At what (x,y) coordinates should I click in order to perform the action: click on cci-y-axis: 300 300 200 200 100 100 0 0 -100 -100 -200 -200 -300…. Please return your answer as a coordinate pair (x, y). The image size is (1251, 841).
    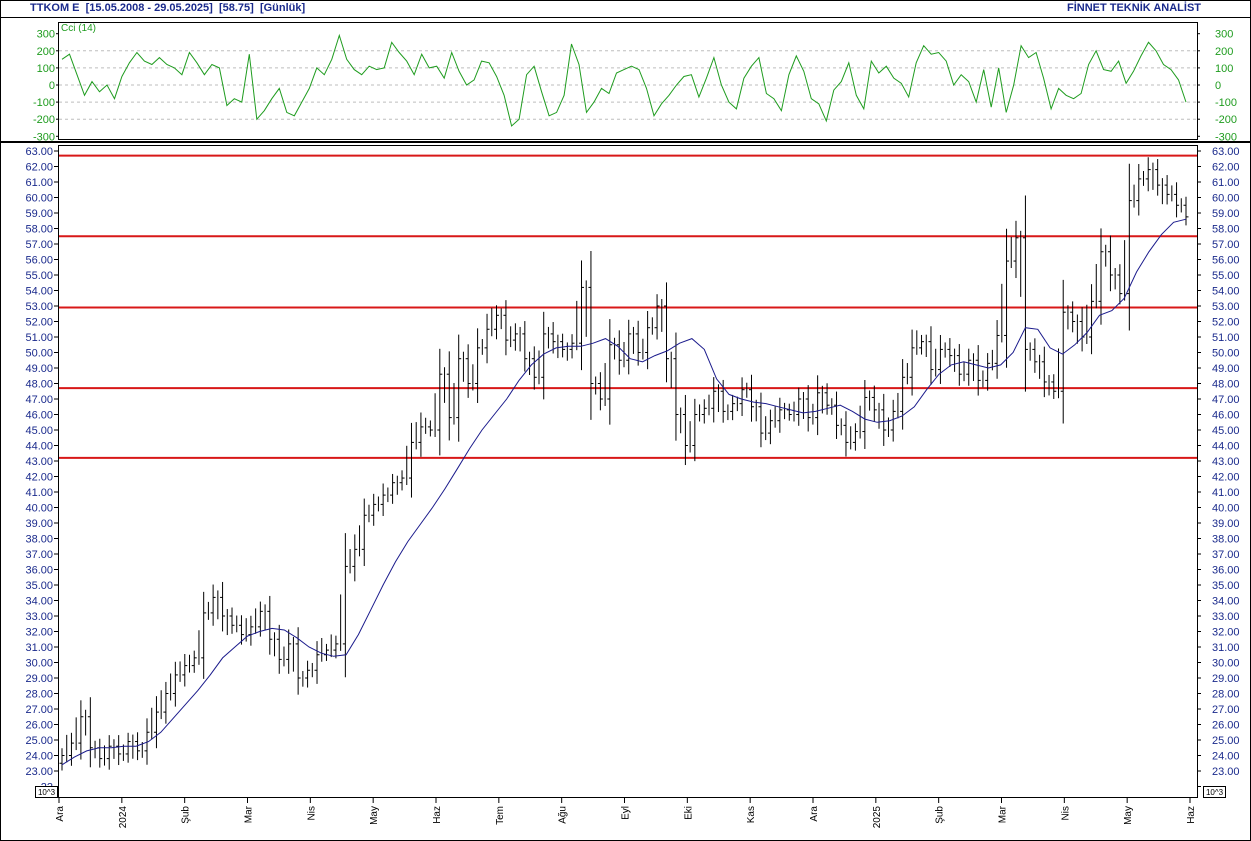
    Looking at the image, I should click on (635, 86).